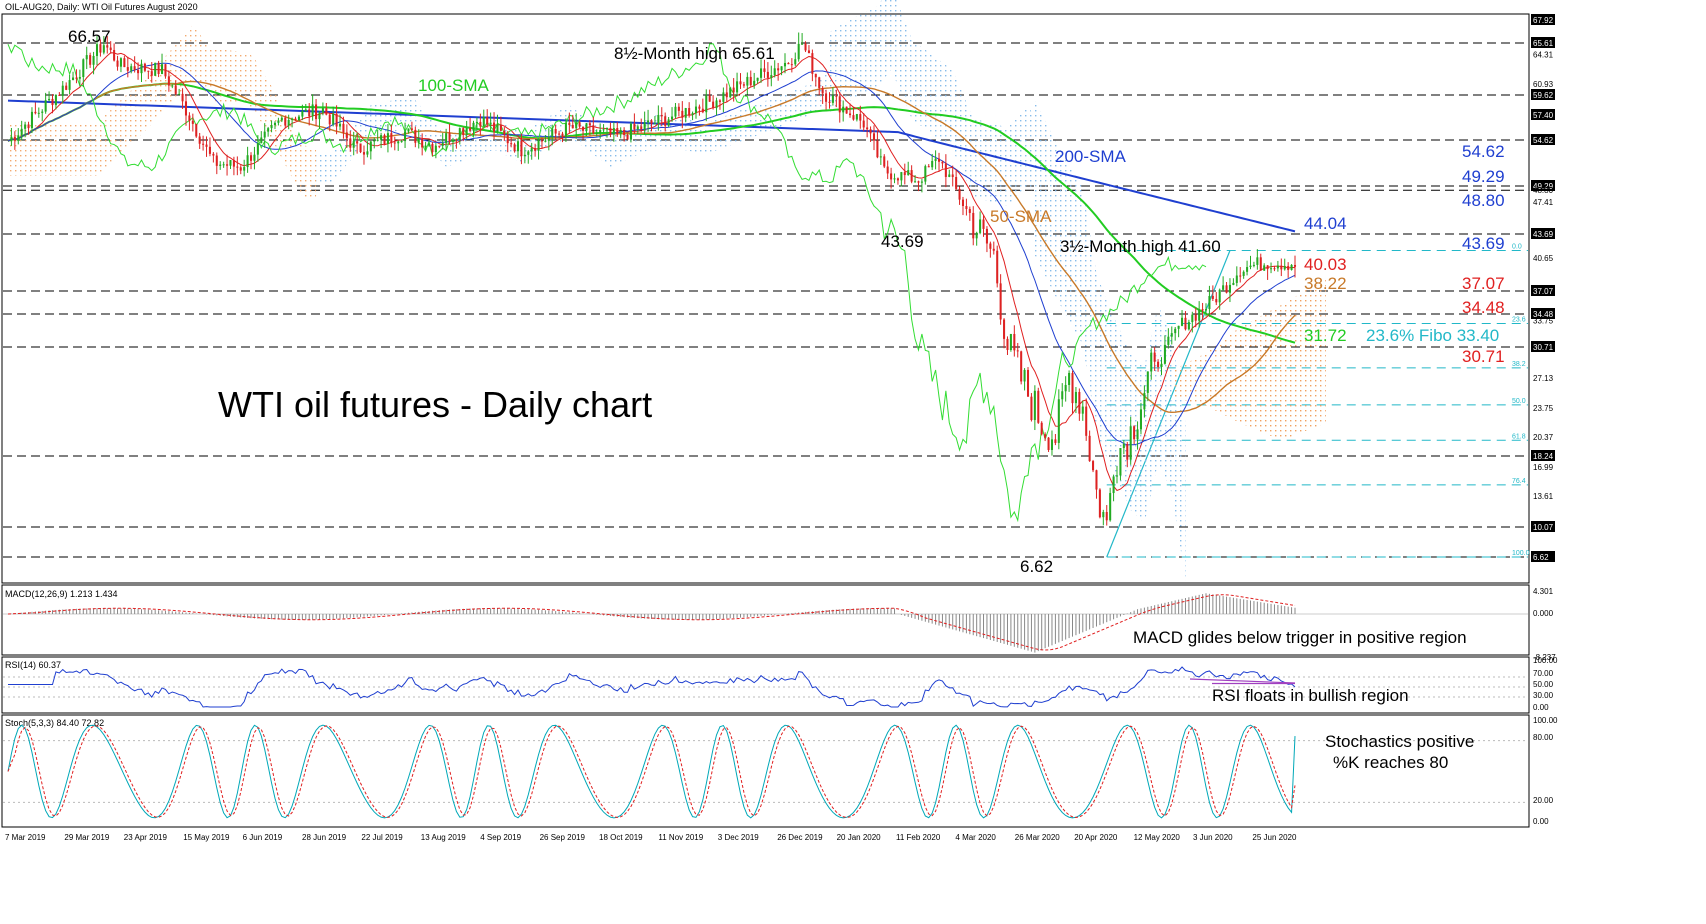 Image resolution: width=1706 pixels, height=924 pixels. Describe the element at coordinates (1543, 190) in the screenshot. I see `price-tick-label: 48.80` at that location.